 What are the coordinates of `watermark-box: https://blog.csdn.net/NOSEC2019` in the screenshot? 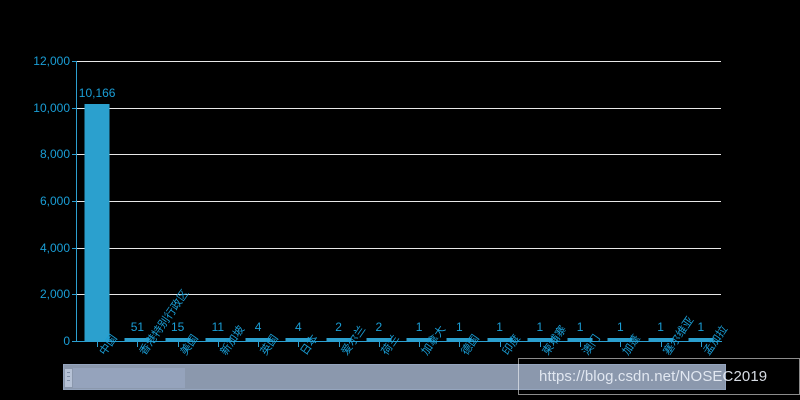 It's located at (659, 376).